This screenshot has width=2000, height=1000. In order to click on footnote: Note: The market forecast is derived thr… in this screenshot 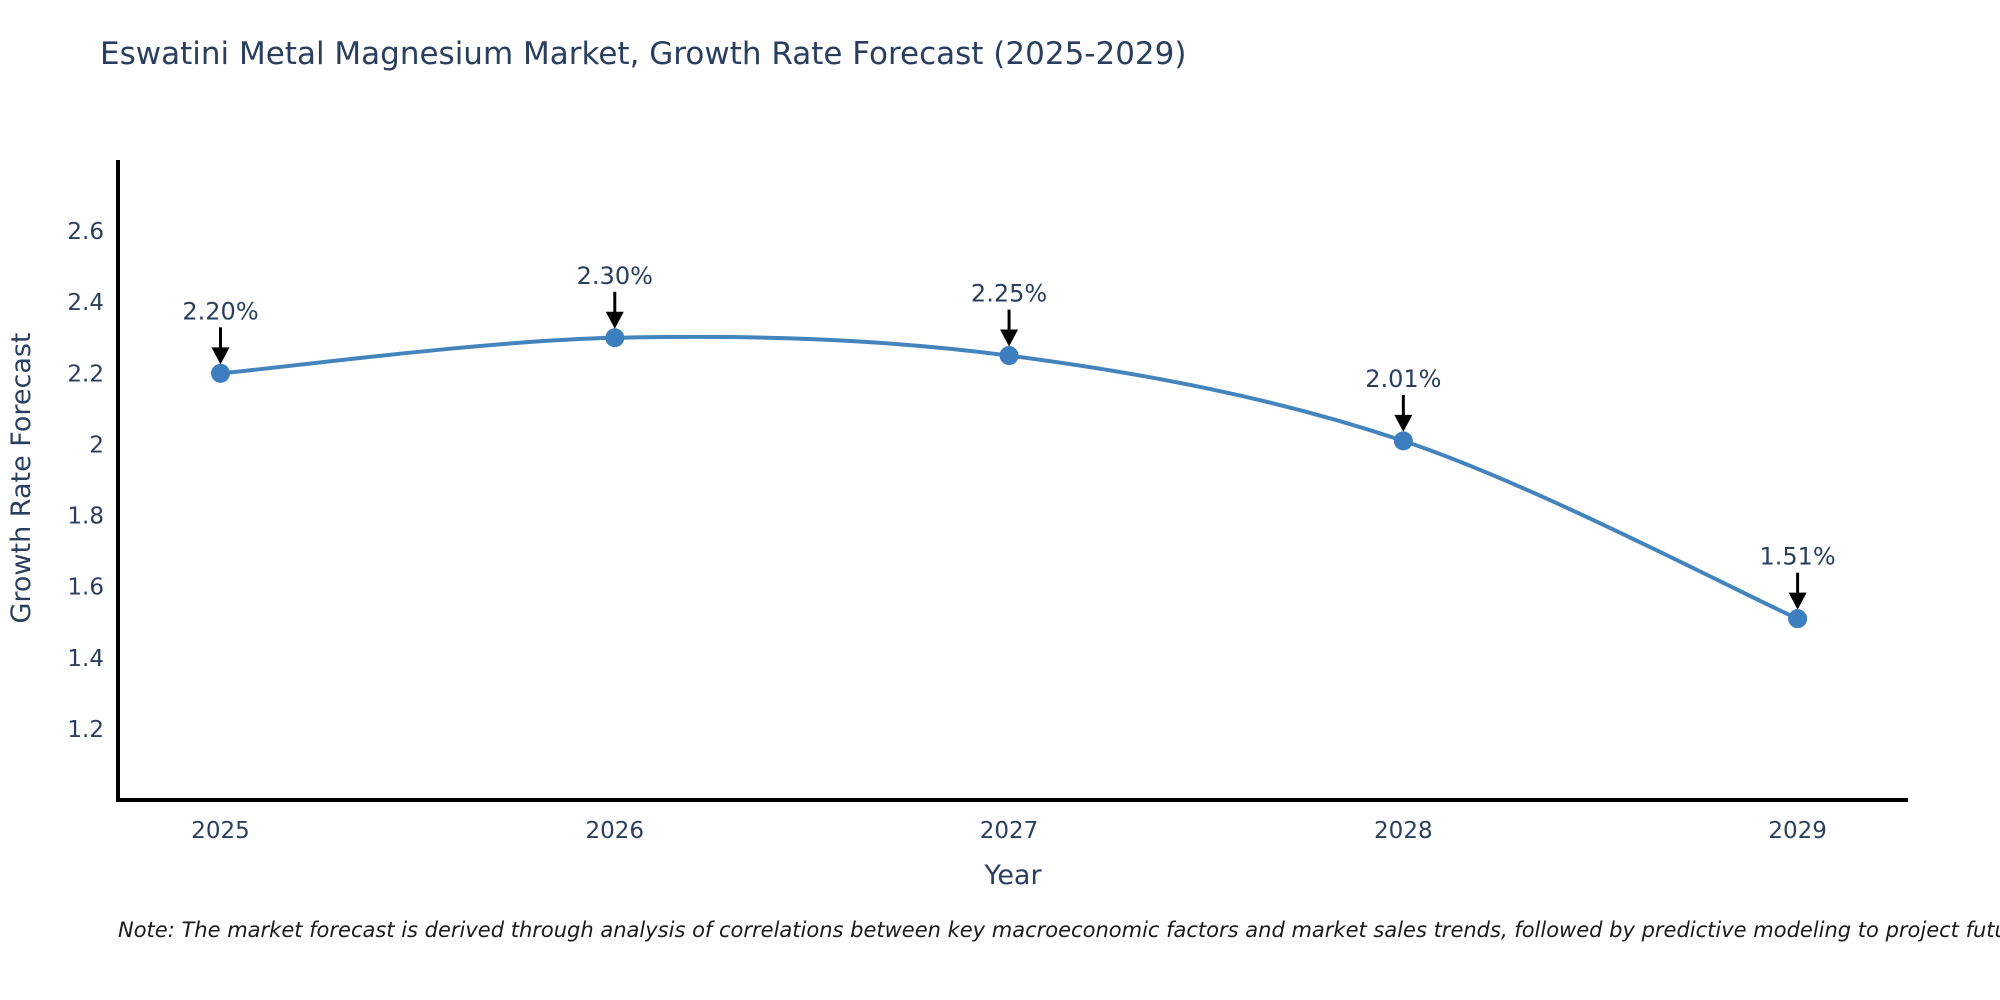, I will do `click(1059, 930)`.